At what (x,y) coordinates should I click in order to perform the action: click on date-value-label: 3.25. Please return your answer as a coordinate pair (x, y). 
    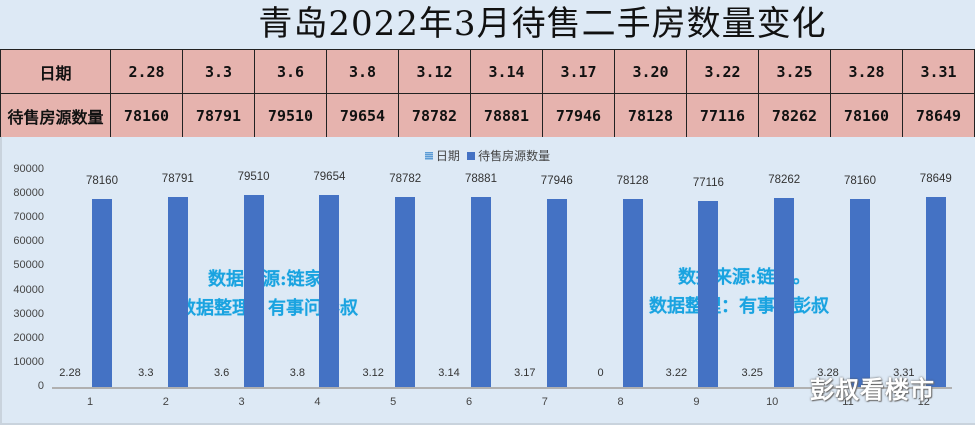
    Looking at the image, I should click on (752, 373).